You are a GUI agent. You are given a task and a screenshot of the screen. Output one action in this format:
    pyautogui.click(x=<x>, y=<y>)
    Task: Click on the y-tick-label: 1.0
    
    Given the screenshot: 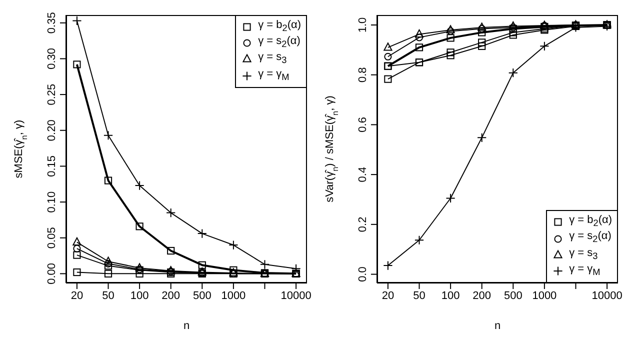 What is the action you would take?
    pyautogui.click(x=363, y=25)
    